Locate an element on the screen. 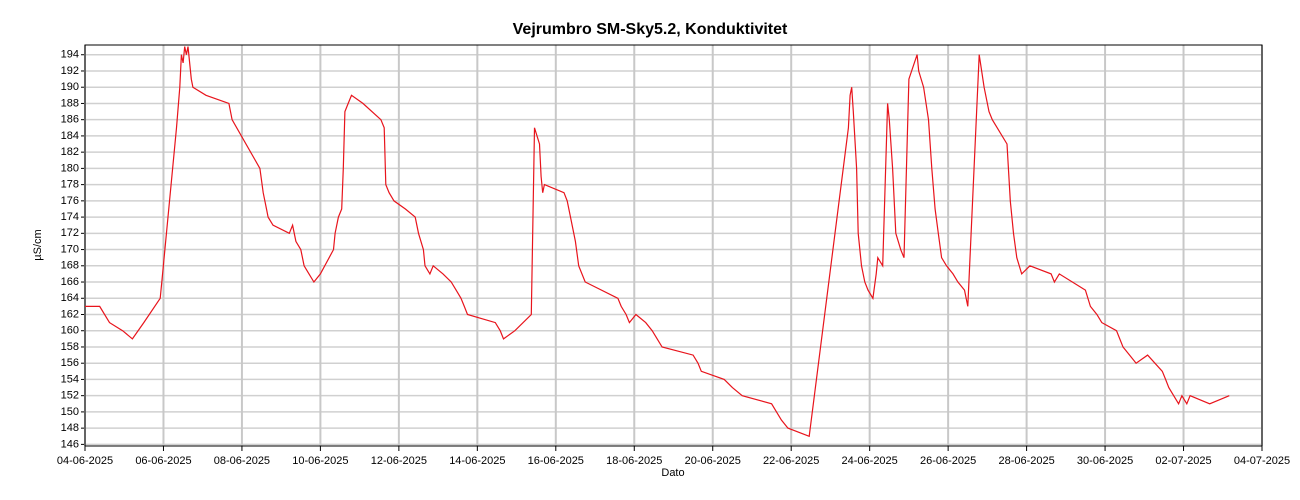  x-tick-label: 12-06-2025 is located at coordinates (399, 461).